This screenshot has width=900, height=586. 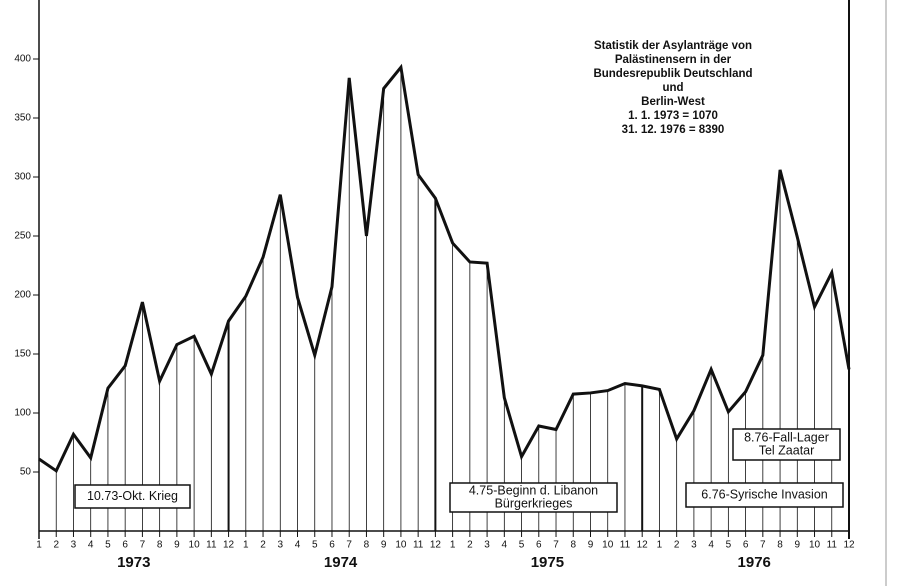 I want to click on y-tick-label: 300, so click(x=22, y=177).